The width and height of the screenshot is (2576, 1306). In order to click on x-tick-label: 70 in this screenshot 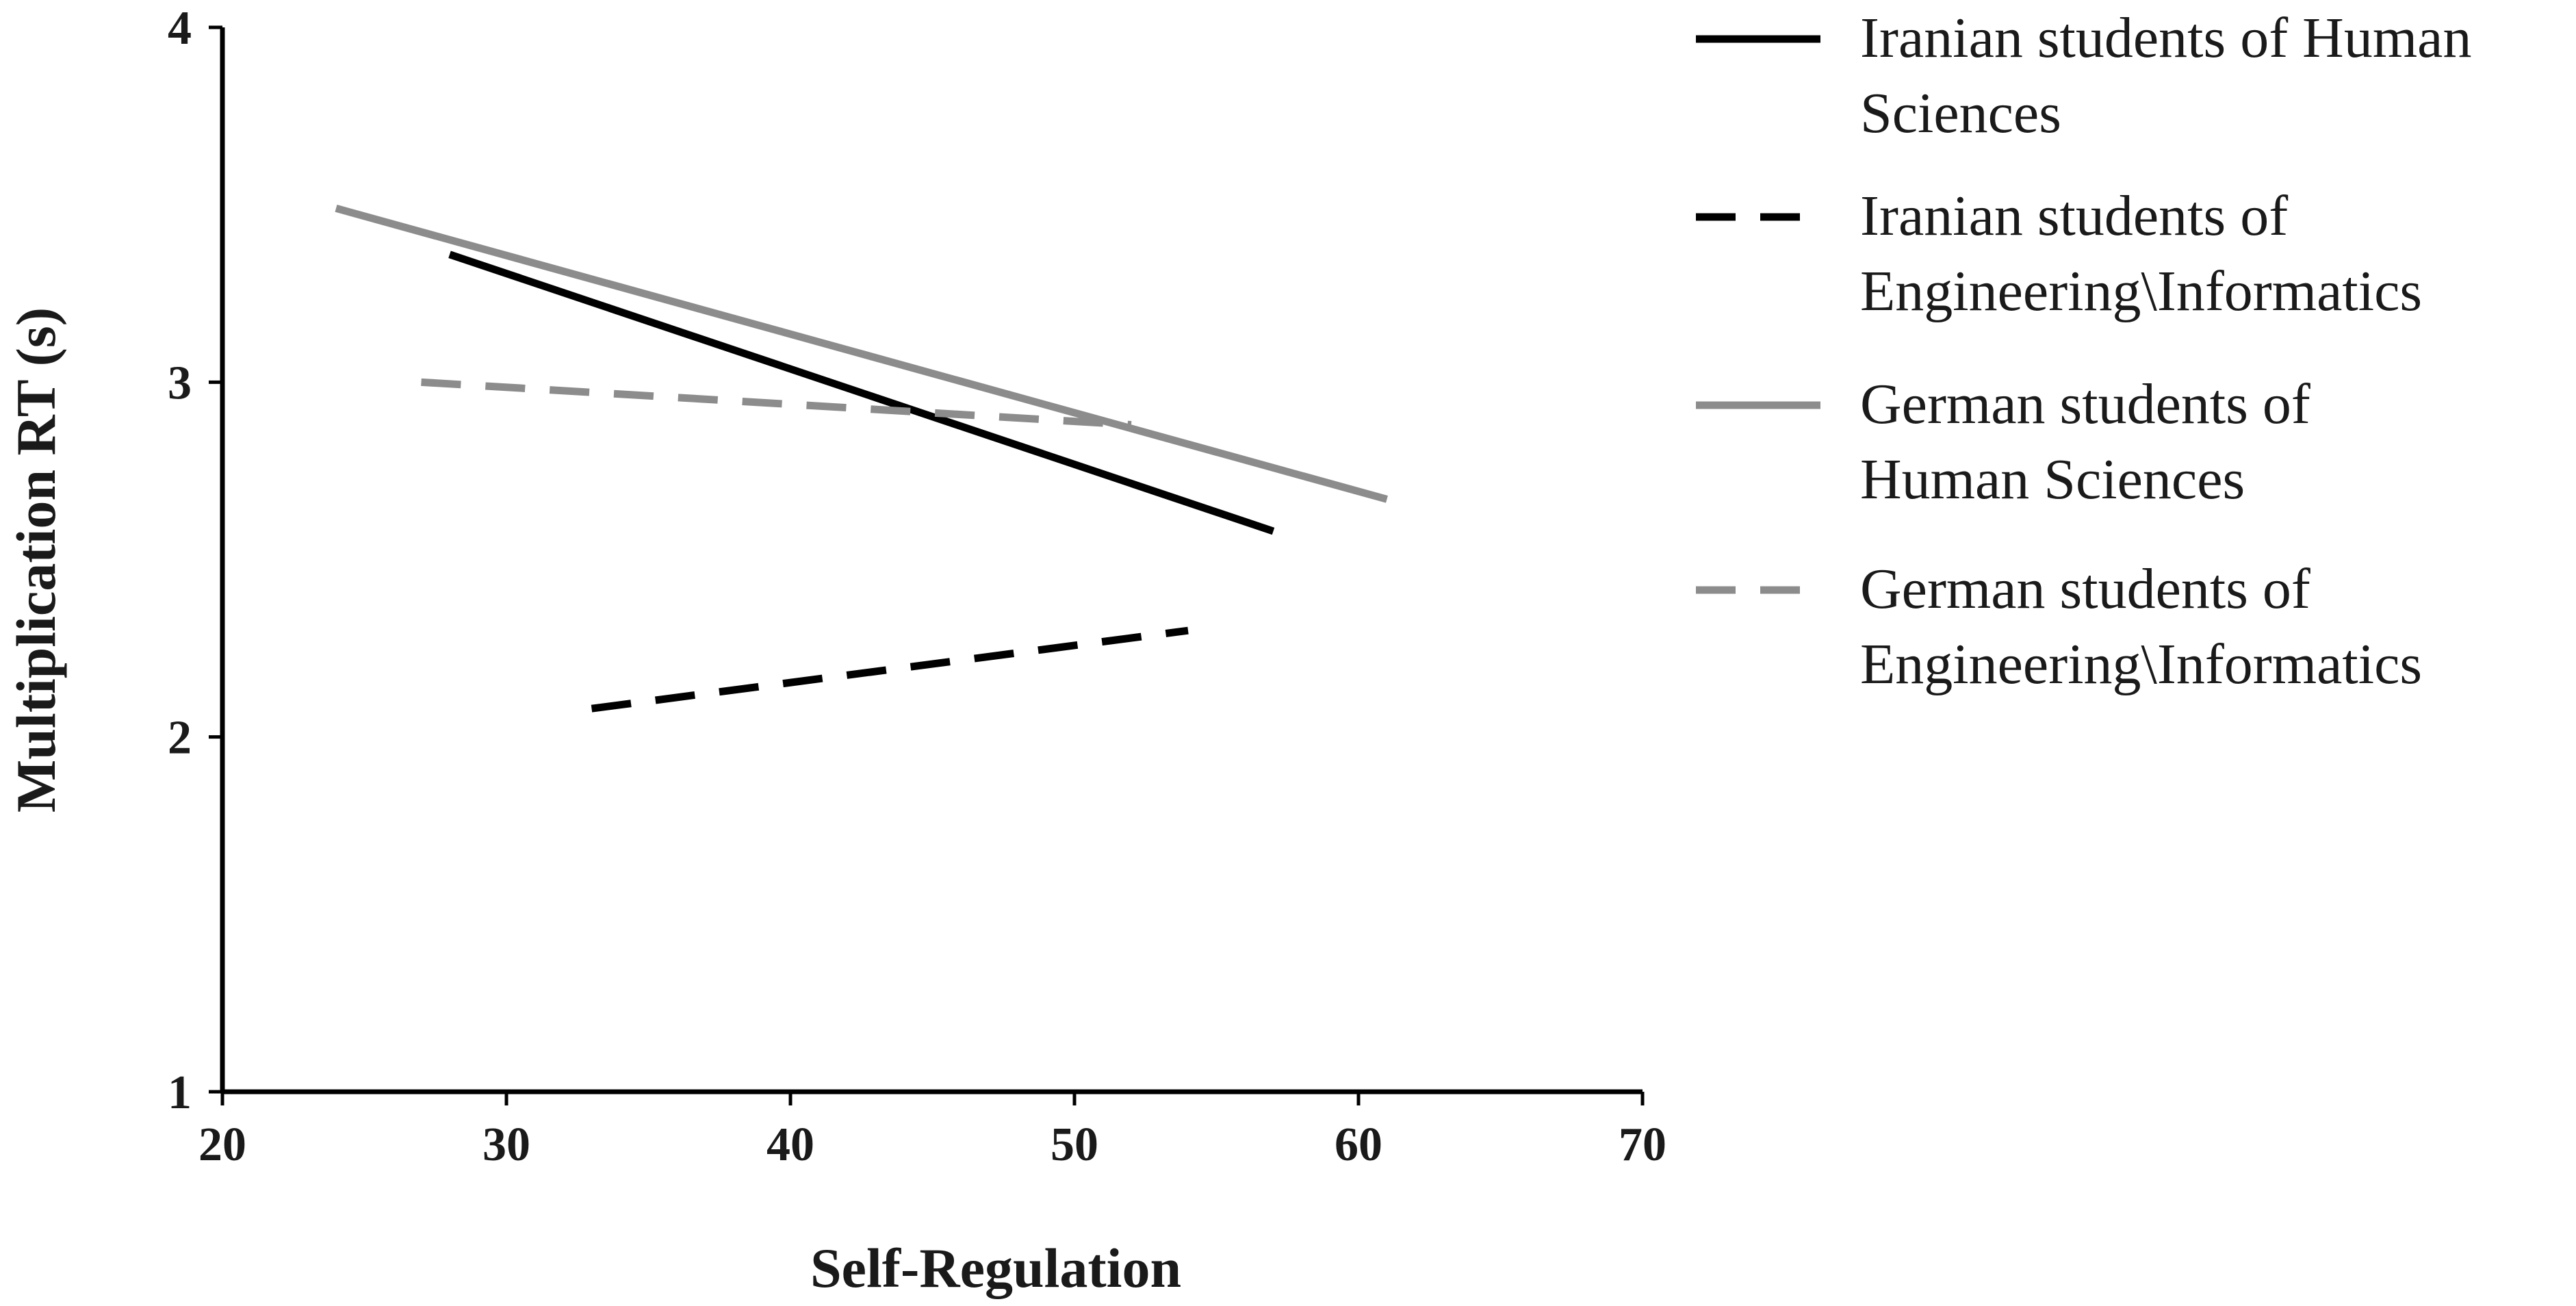, I will do `click(1642, 1144)`.